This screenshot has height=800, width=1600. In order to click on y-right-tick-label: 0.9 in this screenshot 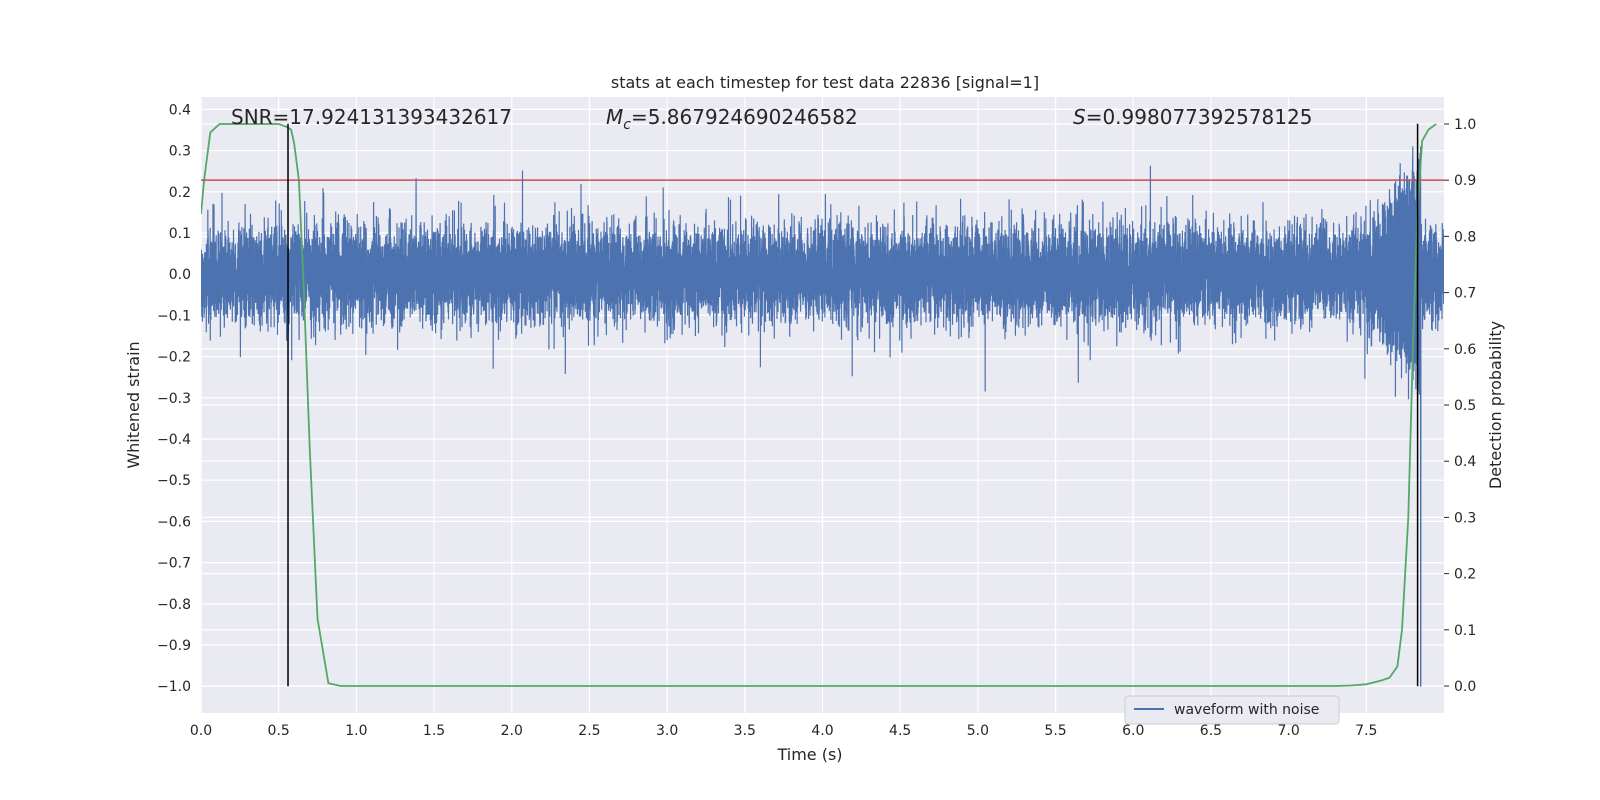, I will do `click(1465, 181)`.